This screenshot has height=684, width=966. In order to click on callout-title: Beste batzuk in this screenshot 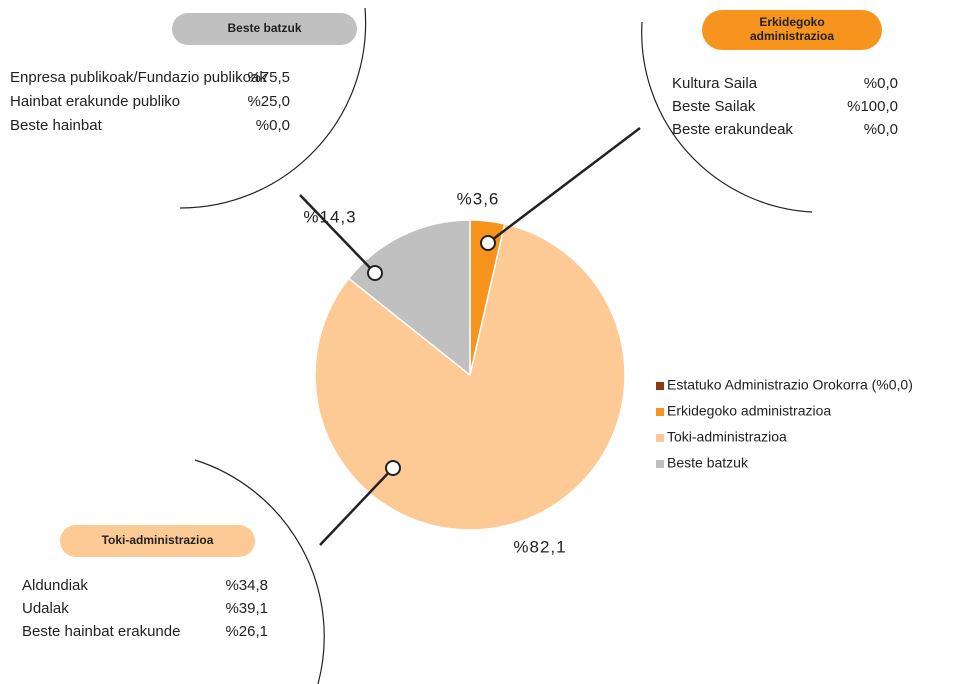, I will do `click(264, 28)`.